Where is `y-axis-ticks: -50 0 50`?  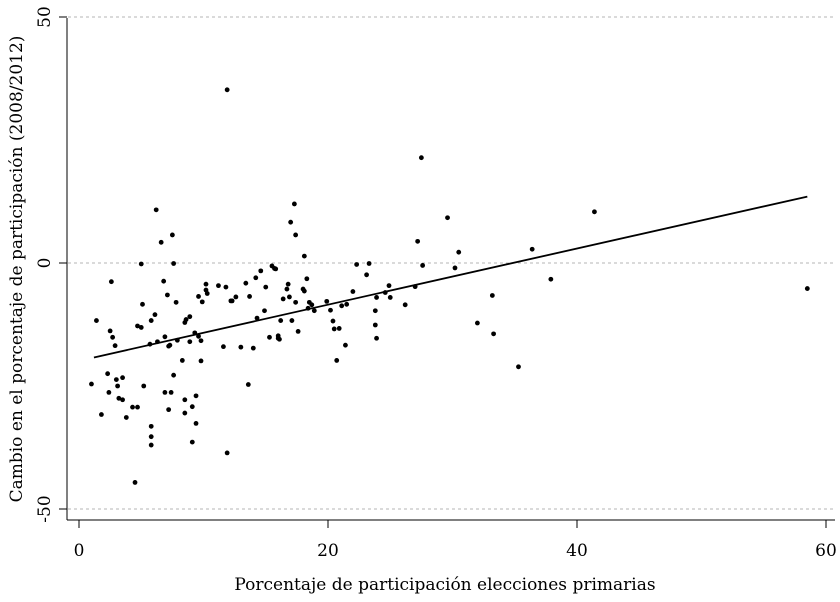
y-axis-ticks: -50 0 50 is located at coordinates (51, 264).